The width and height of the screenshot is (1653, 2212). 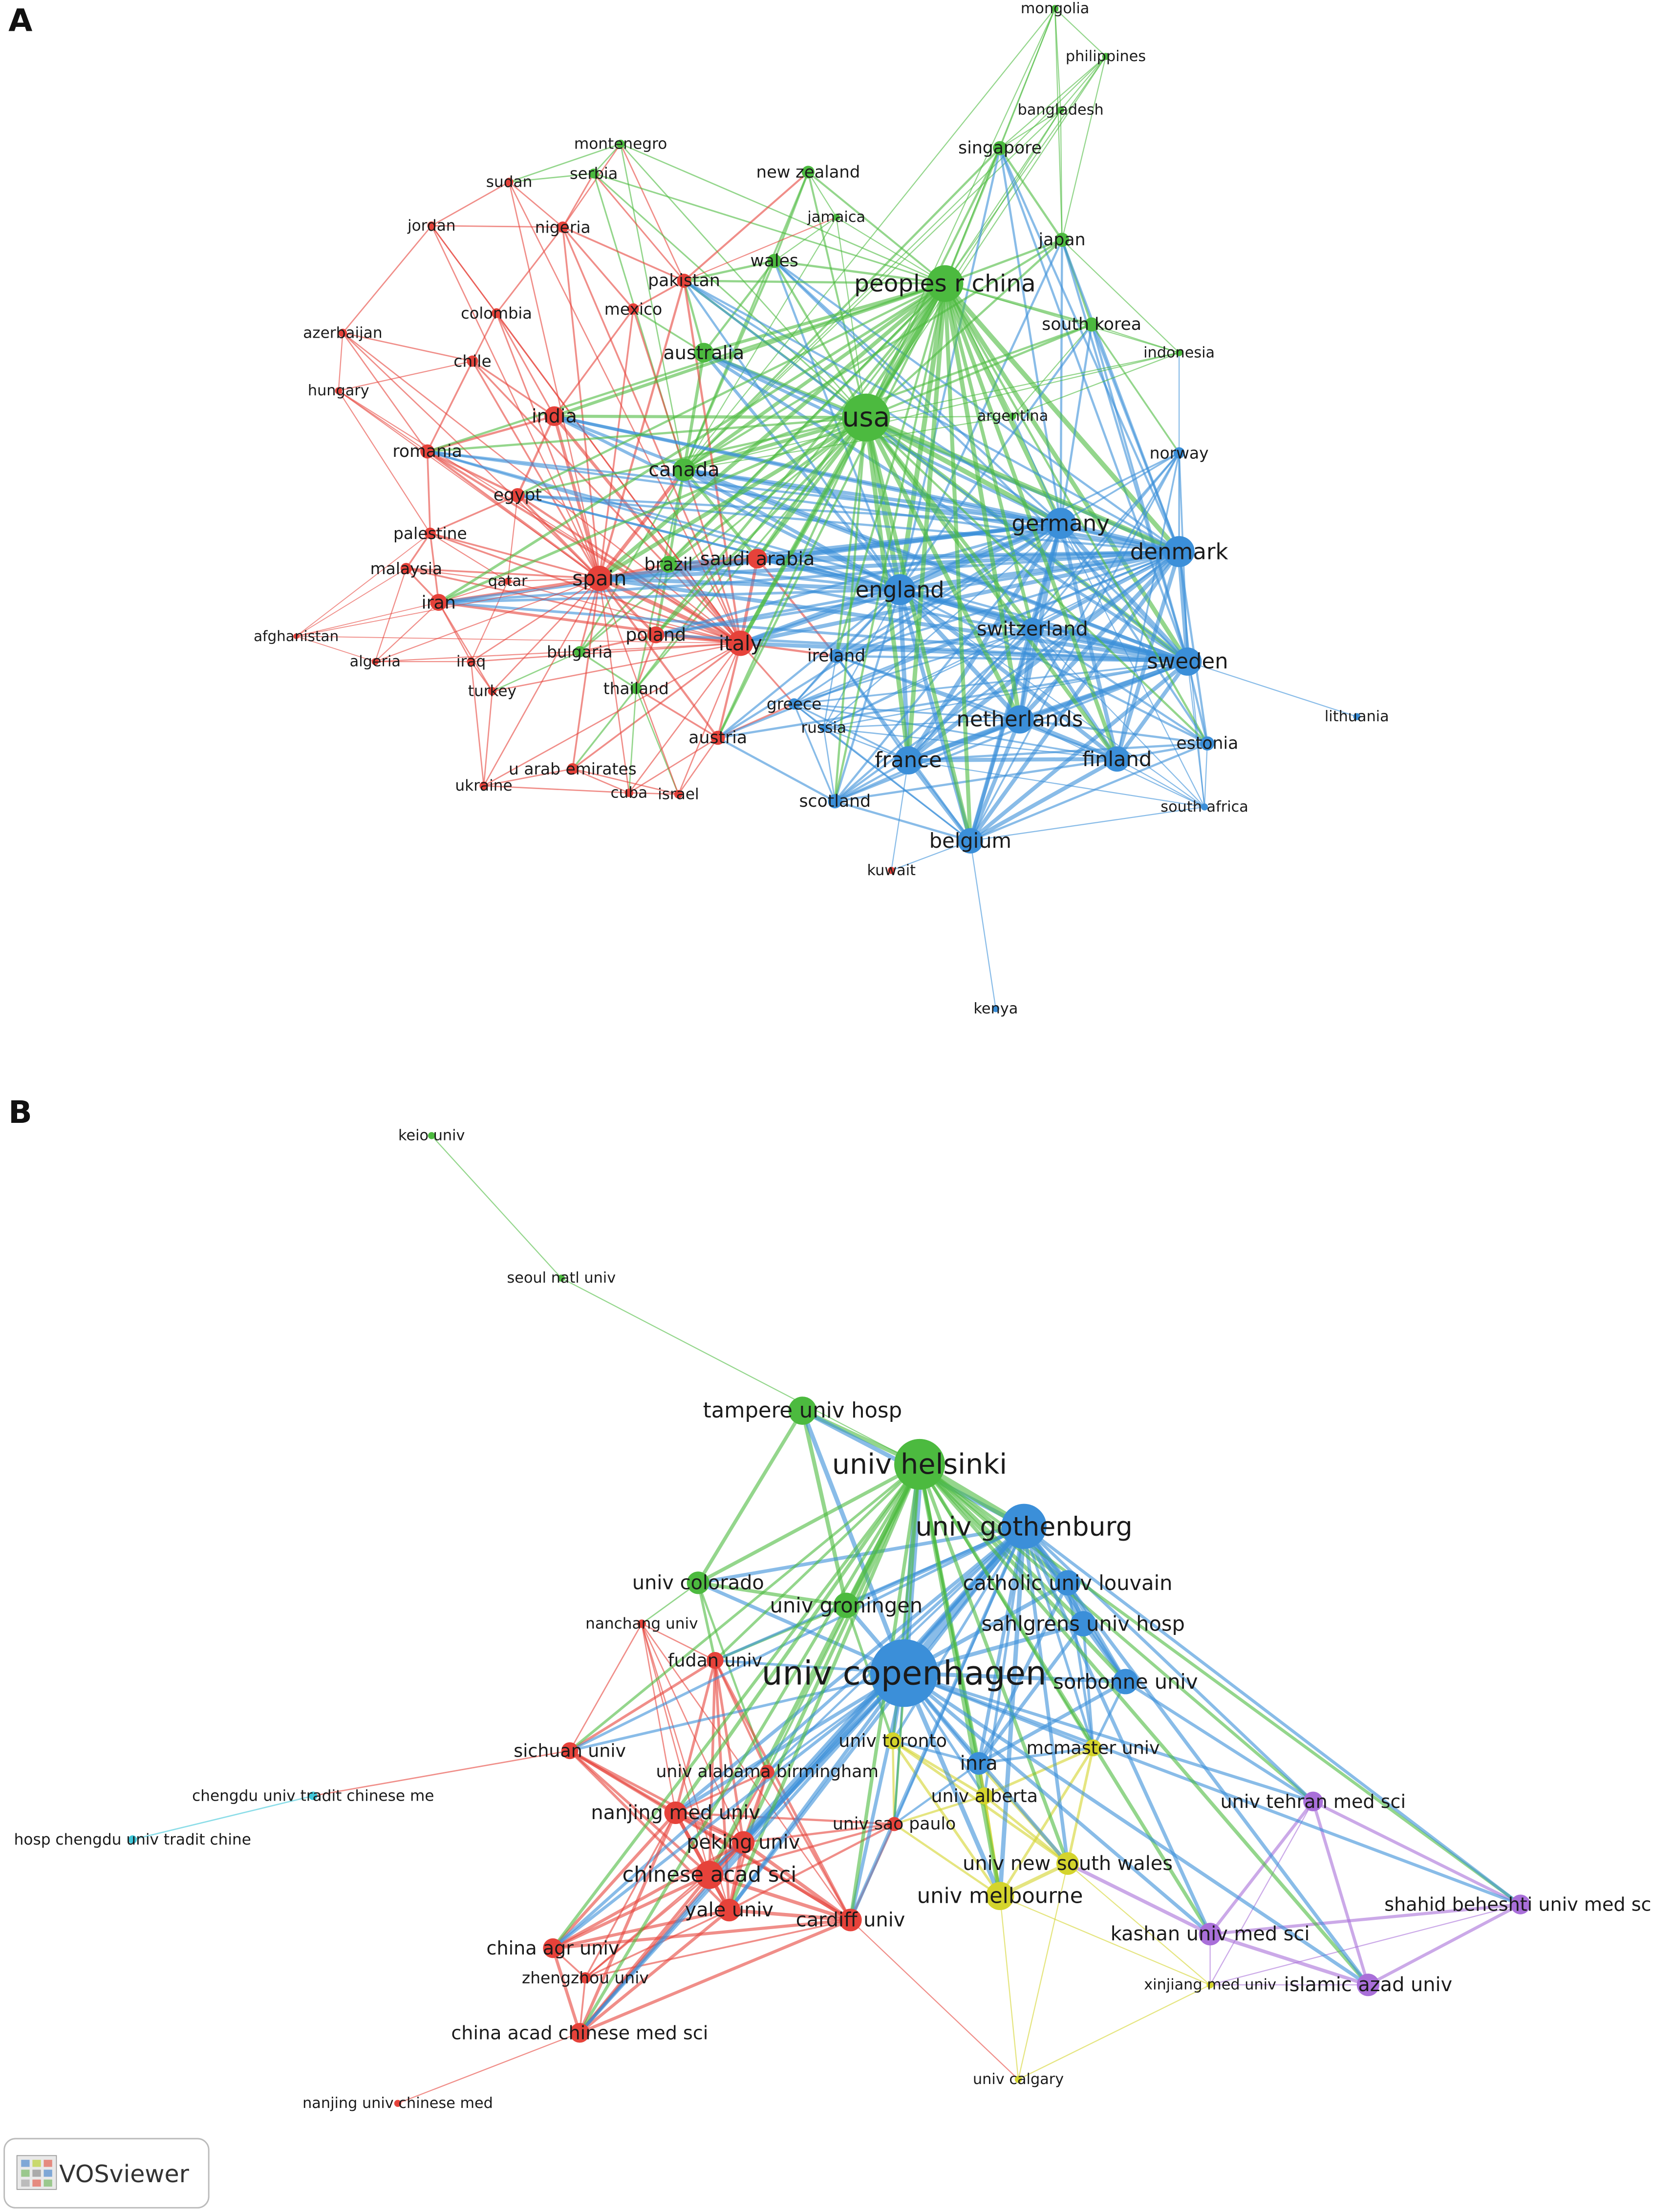 I want to click on node-label: cuba, so click(x=630, y=793).